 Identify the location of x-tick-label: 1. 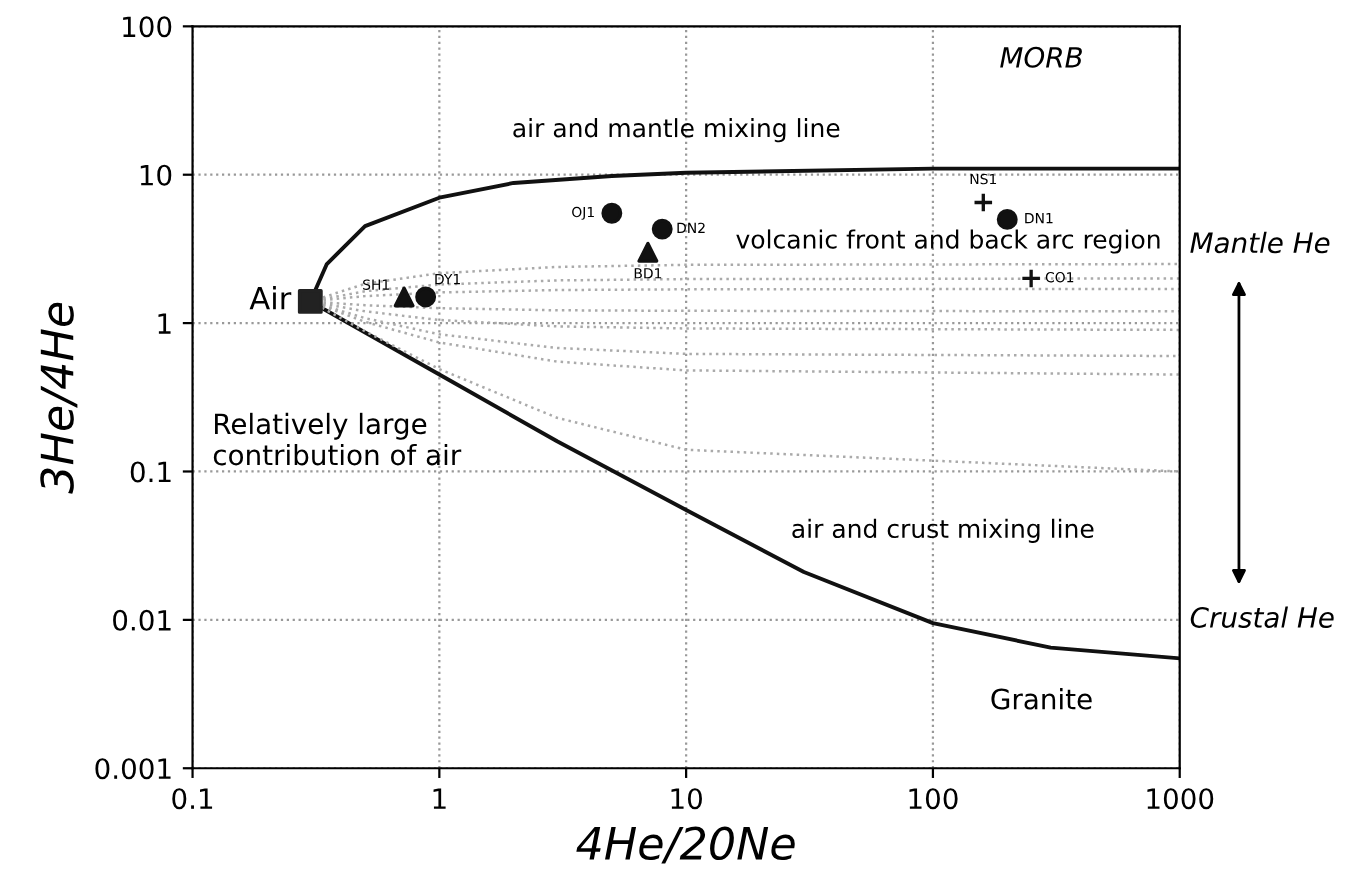
(439, 798).